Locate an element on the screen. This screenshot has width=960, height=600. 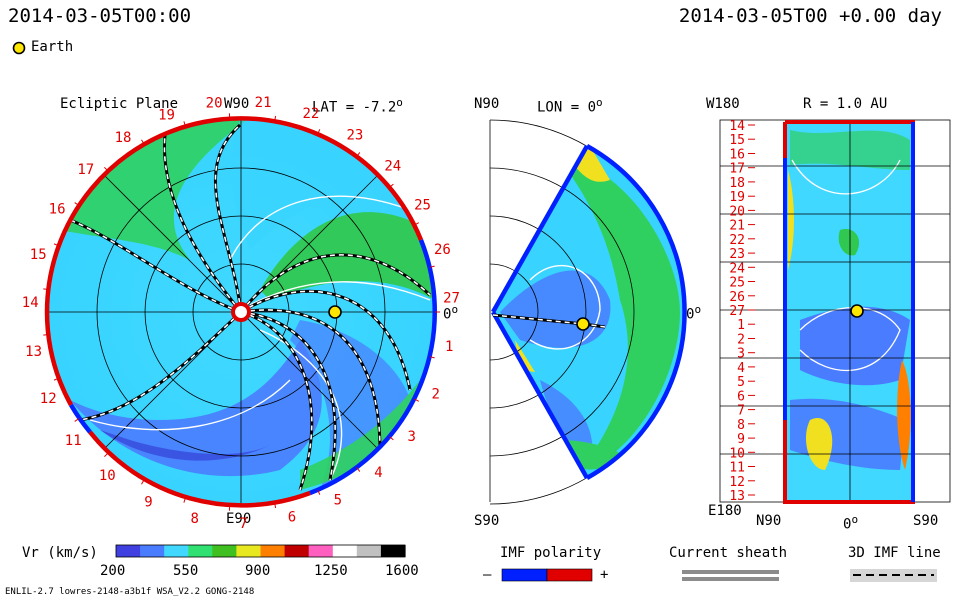
ecliptic-day-label-23: 23 is located at coordinates (354, 135).